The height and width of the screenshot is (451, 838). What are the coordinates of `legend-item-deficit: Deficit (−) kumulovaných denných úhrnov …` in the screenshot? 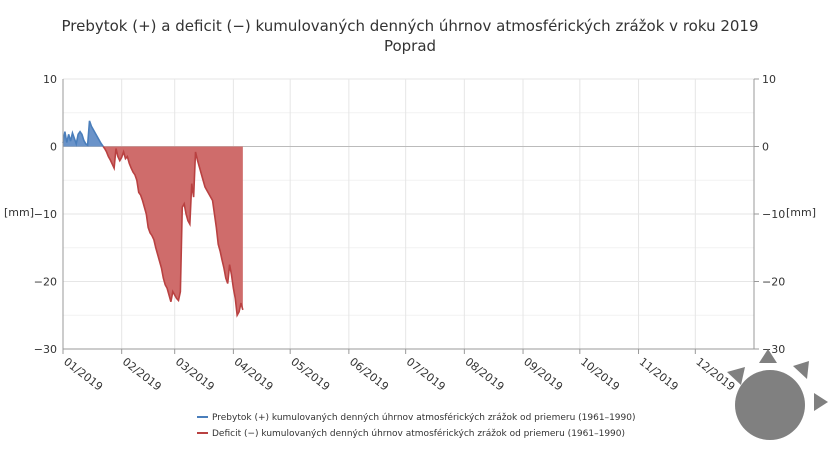 It's located at (411, 433).